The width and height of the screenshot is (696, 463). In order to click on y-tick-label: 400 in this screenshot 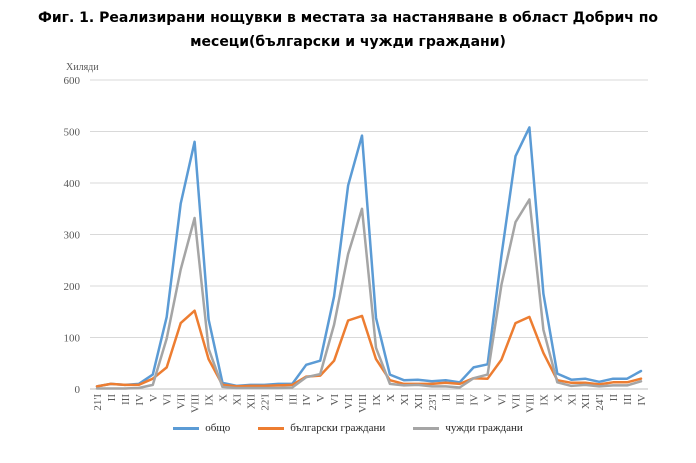, I will do `click(72, 184)`.